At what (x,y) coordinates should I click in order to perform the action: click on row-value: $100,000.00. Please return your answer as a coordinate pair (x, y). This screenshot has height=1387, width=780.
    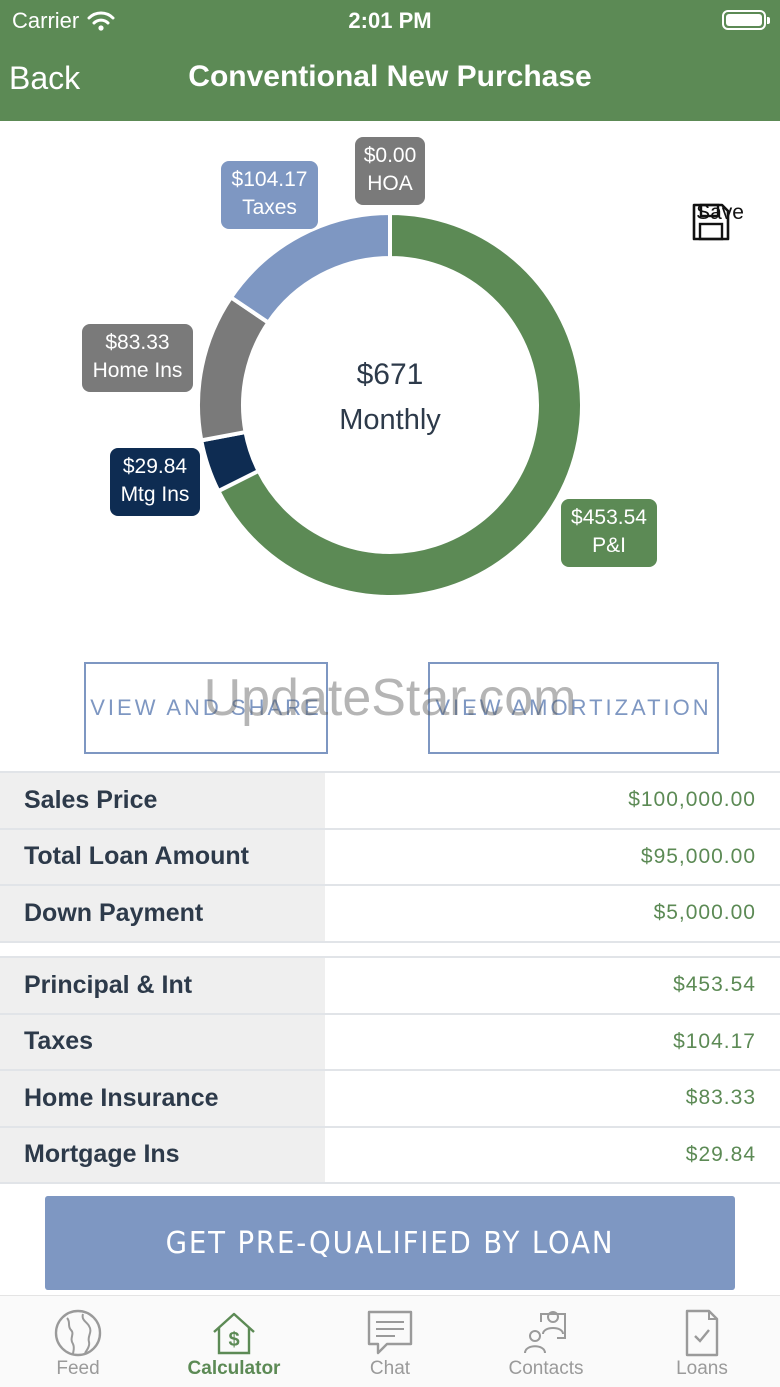
    Looking at the image, I should click on (692, 800).